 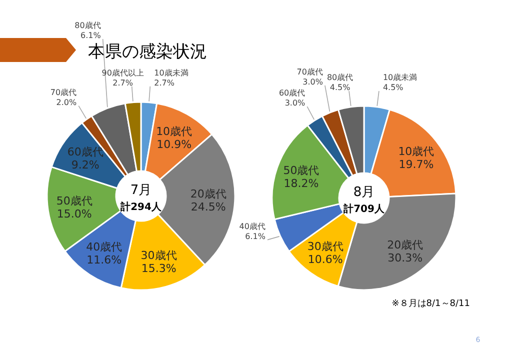 I want to click on data-label: 9.2%, so click(x=85, y=165).